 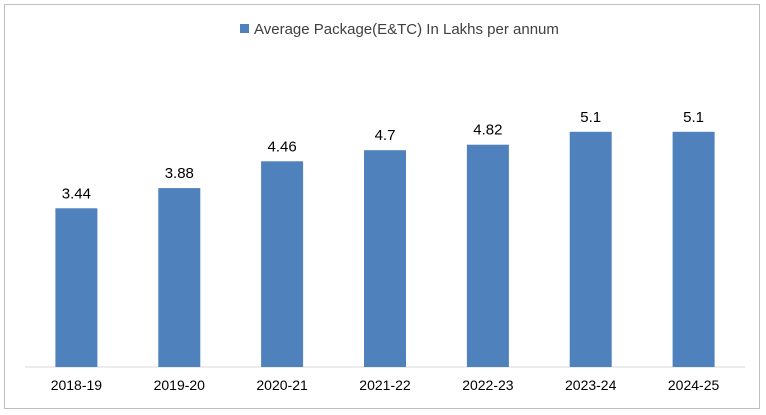 I want to click on x-tick-label-2019-20: 2019-20, so click(x=180, y=385).